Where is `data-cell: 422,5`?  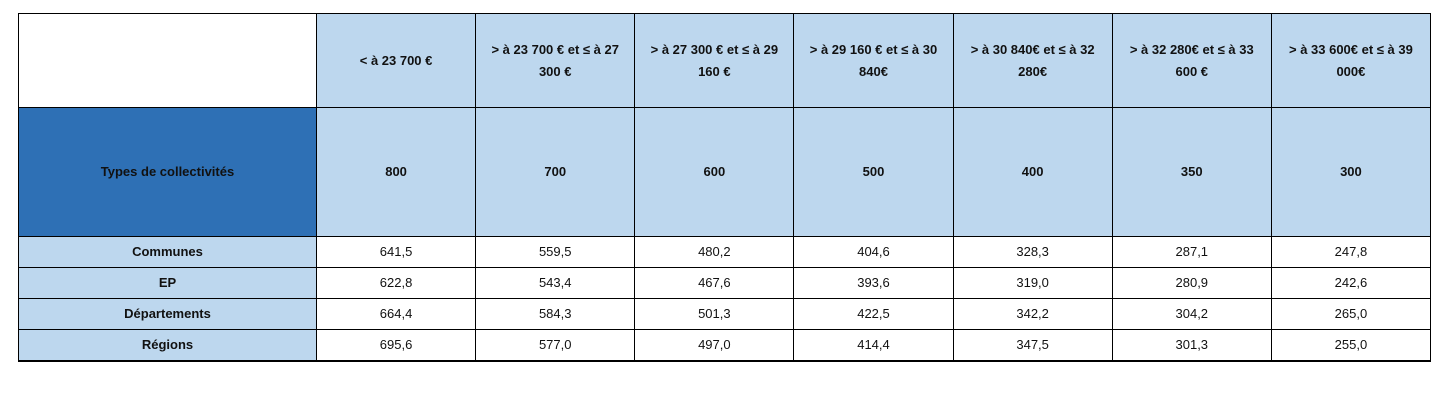
data-cell: 422,5 is located at coordinates (873, 314).